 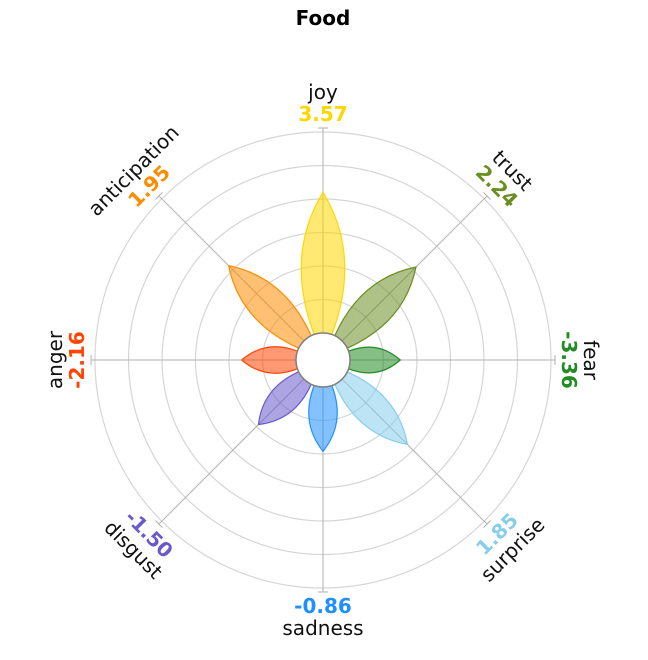 I want to click on petal-anger, so click(x=269, y=360).